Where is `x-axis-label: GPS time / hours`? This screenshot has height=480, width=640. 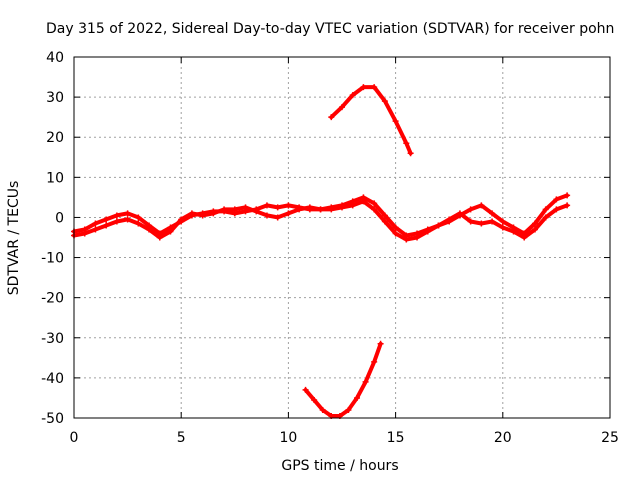
x-axis-label: GPS time / hours is located at coordinates (339, 466).